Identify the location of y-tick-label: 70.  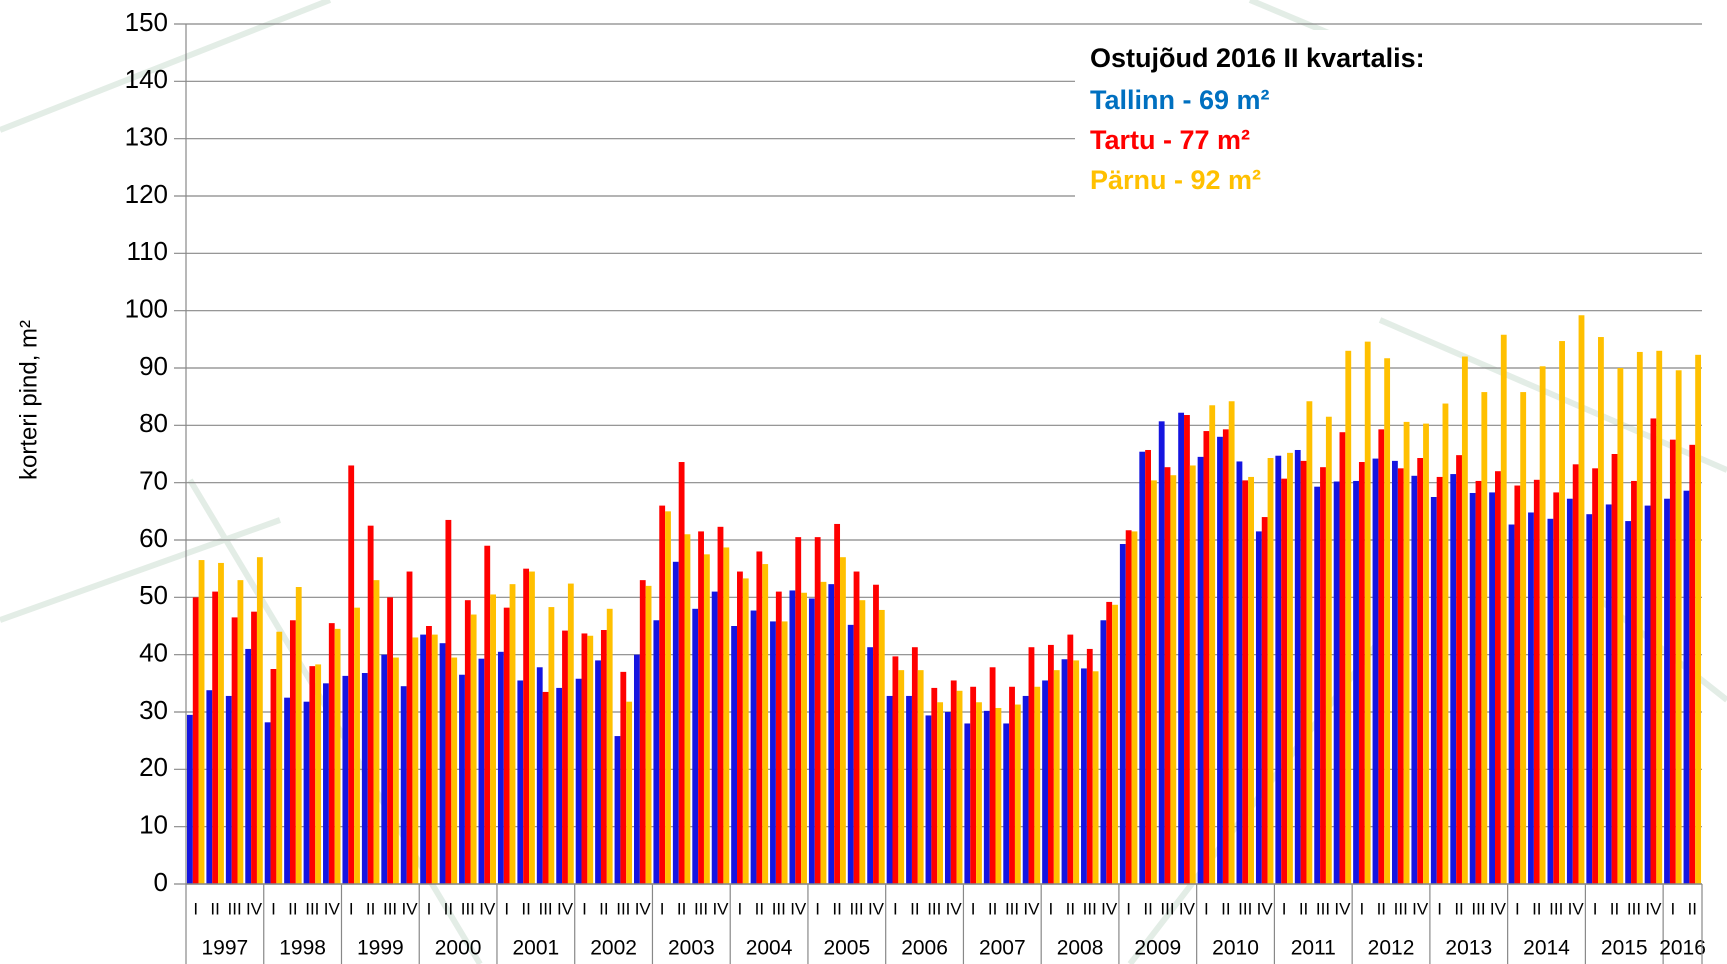
(153, 481).